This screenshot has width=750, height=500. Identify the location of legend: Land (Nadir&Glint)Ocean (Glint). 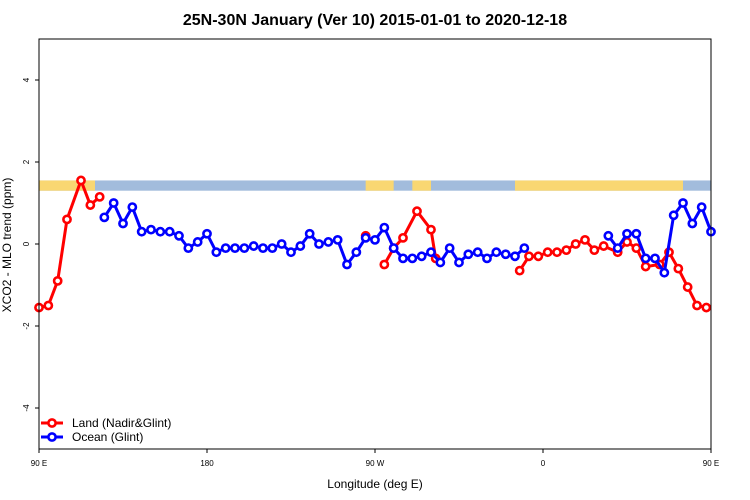
(106, 430).